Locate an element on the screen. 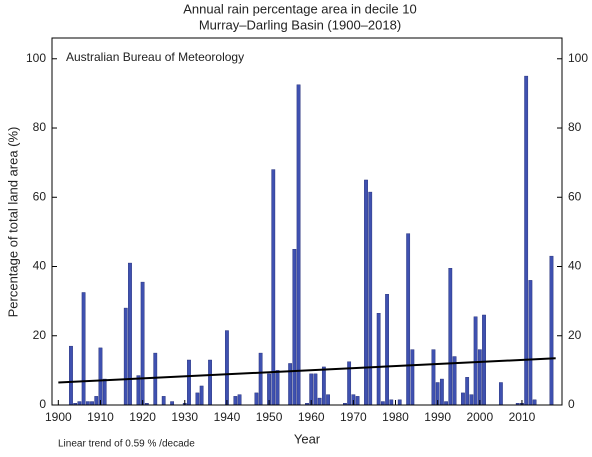  y-tick-label: 60 is located at coordinates (40, 196).